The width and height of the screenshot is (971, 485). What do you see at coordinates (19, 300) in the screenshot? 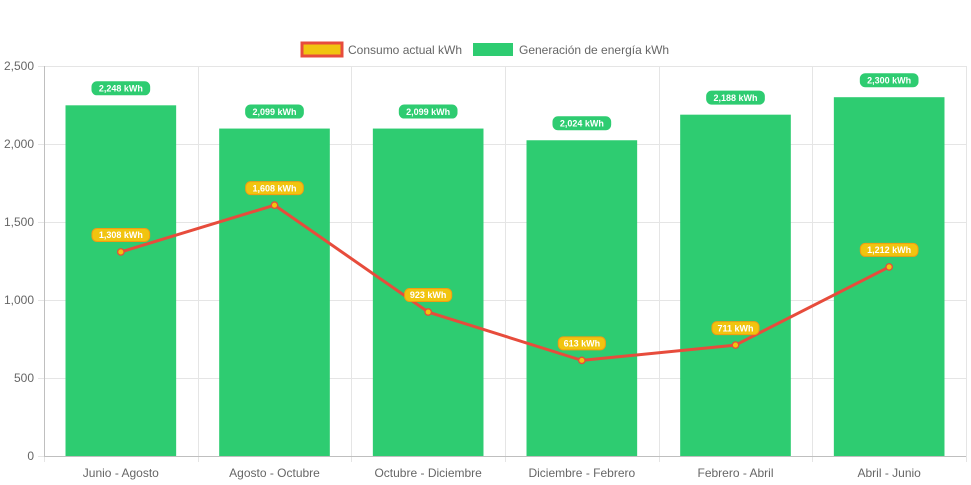
I see `y-tick-label: 1,000` at bounding box center [19, 300].